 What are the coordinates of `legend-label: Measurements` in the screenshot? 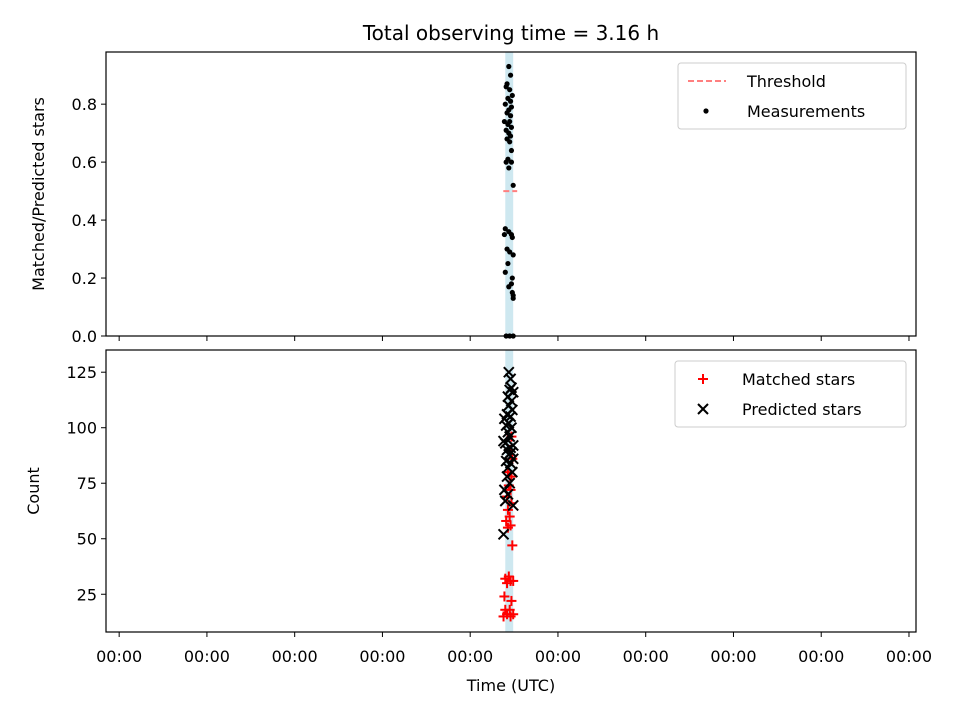 It's located at (806, 111).